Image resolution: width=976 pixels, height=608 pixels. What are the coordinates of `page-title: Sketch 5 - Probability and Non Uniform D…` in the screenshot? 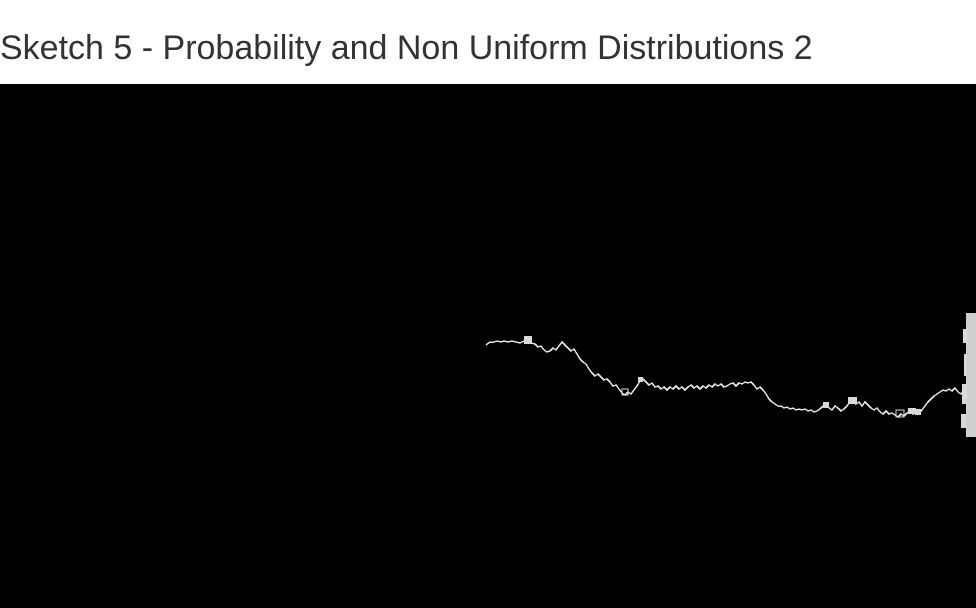 It's located at (406, 48).